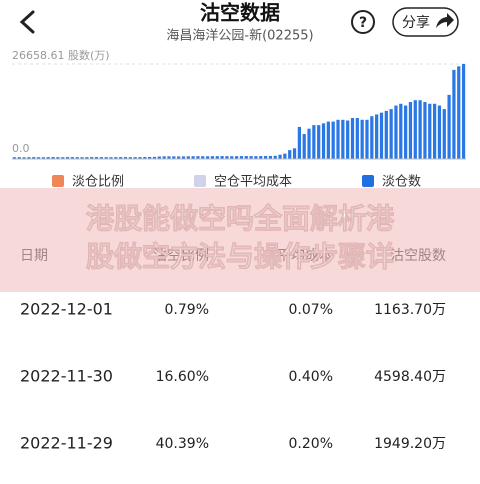 The image size is (480, 484). What do you see at coordinates (311, 377) in the screenshot?
I see `table-cell: 0.40%` at bounding box center [311, 377].